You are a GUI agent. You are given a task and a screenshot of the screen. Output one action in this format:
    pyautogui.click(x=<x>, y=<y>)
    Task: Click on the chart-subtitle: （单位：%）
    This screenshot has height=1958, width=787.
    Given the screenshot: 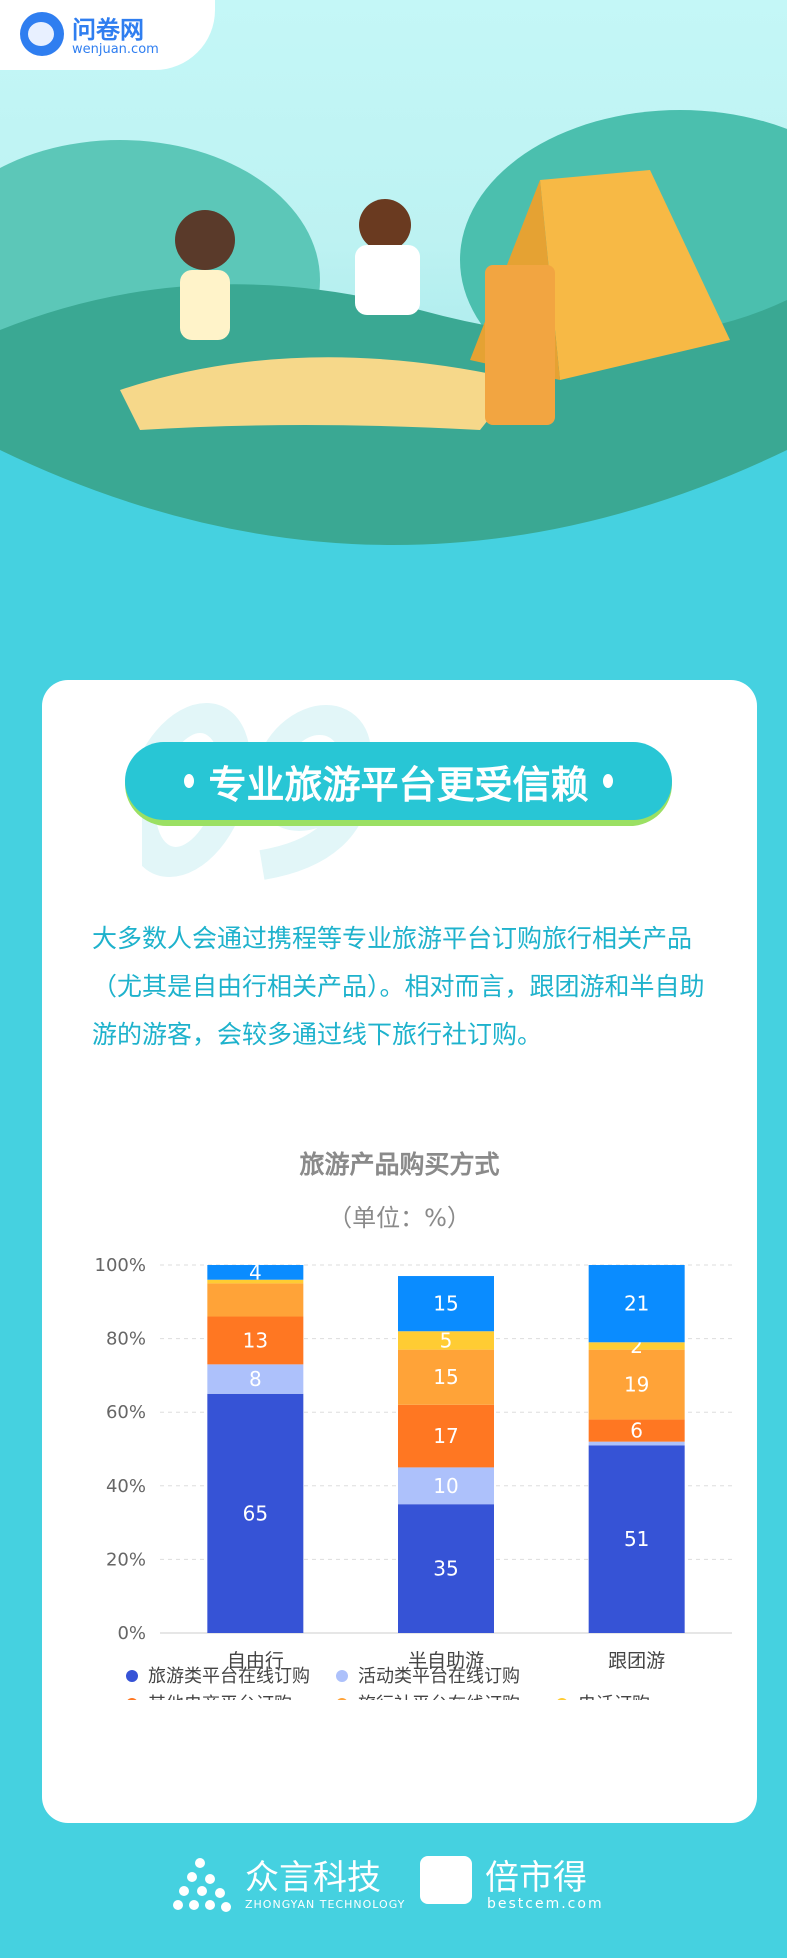 What is the action you would take?
    pyautogui.click(x=399, y=1218)
    